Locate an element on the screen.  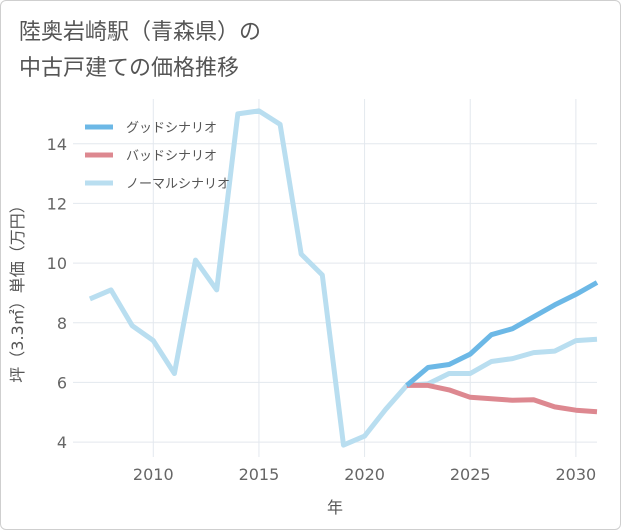
x-tick-label: 2030 is located at coordinates (576, 474).